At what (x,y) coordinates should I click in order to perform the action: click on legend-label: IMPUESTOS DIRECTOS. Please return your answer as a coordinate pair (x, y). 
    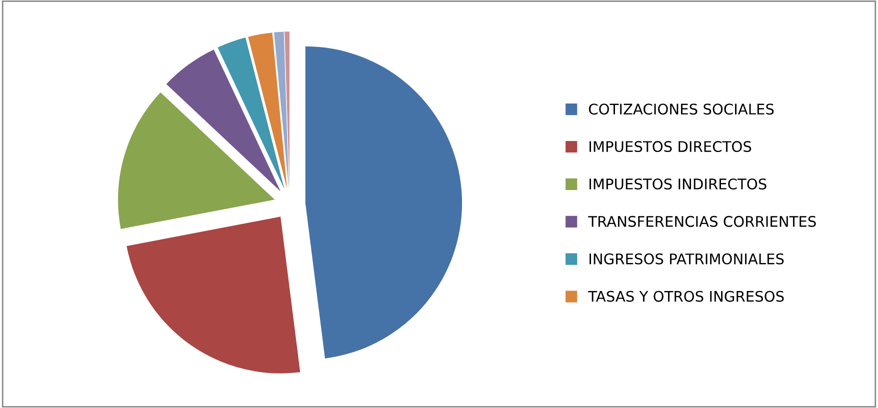
    Looking at the image, I should click on (671, 146).